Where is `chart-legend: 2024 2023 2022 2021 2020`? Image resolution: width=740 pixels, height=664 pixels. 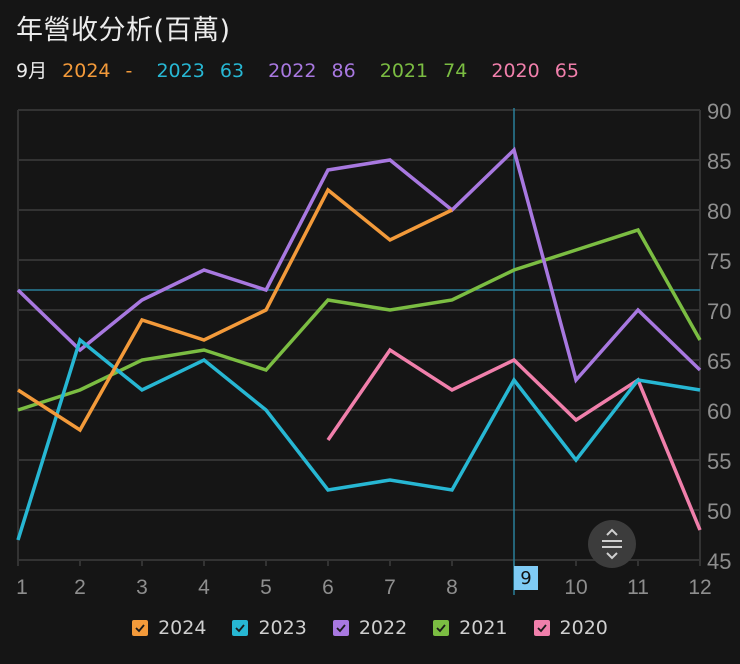 chart-legend: 2024 2023 2022 2021 2020 is located at coordinates (370, 628).